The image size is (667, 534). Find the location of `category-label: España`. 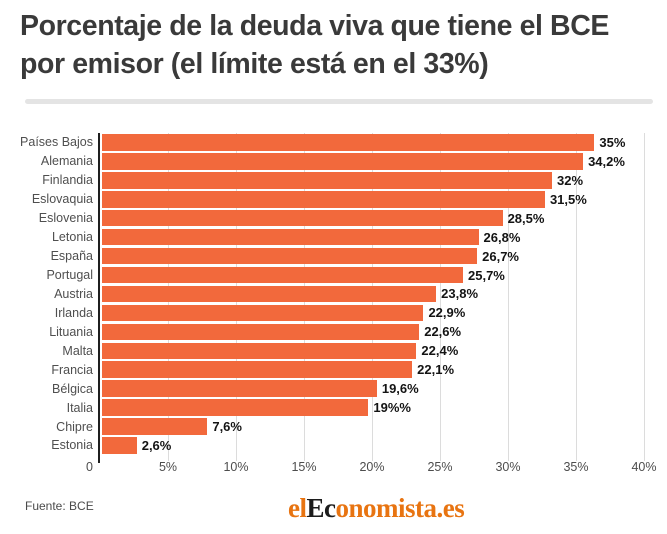

category-label: España is located at coordinates (71, 256).